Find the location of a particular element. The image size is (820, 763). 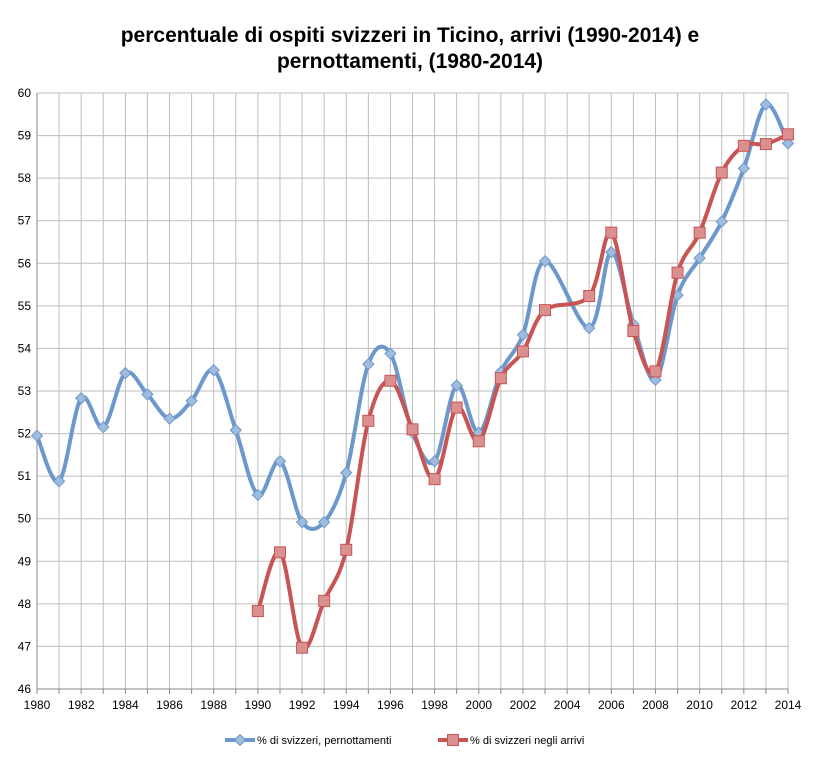

y-tick-label: 50 is located at coordinates (25, 519).